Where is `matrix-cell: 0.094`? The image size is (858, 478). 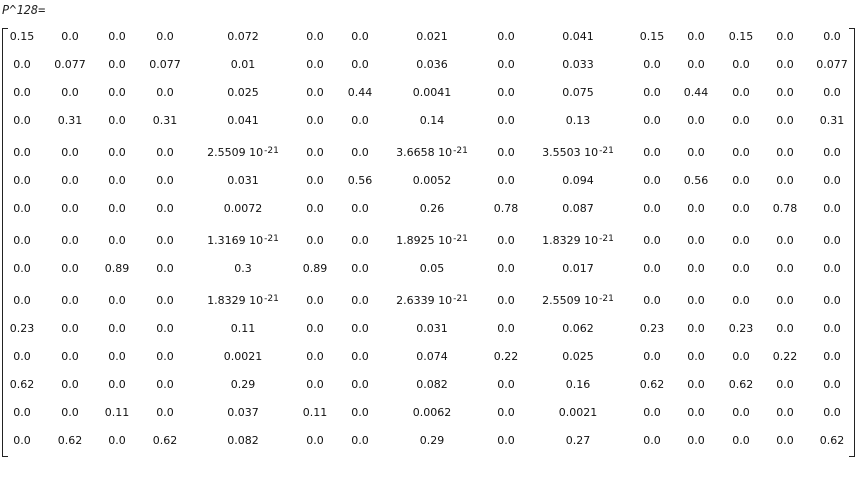
matrix-cell: 0.094 is located at coordinates (578, 180).